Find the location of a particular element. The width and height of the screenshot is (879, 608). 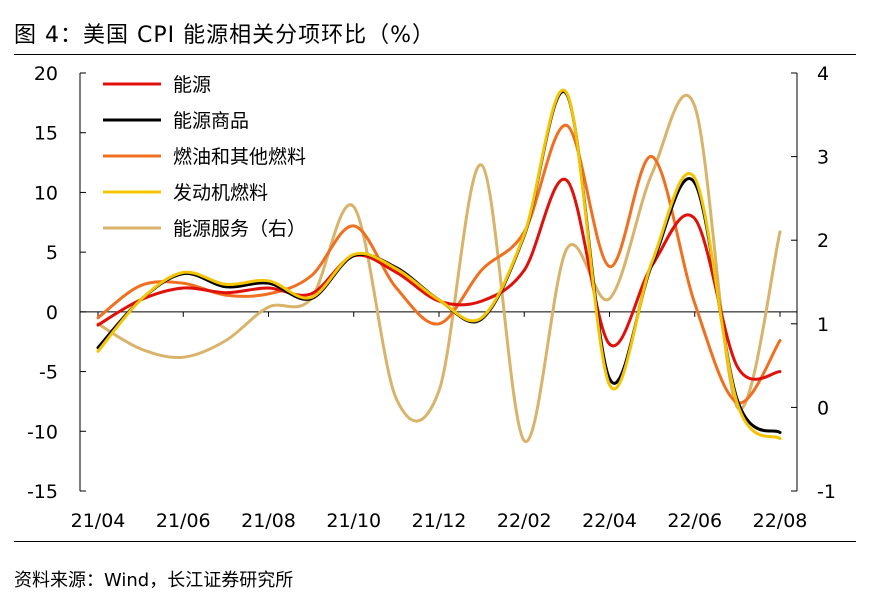

legend-label-0: 能源 is located at coordinates (192, 85).